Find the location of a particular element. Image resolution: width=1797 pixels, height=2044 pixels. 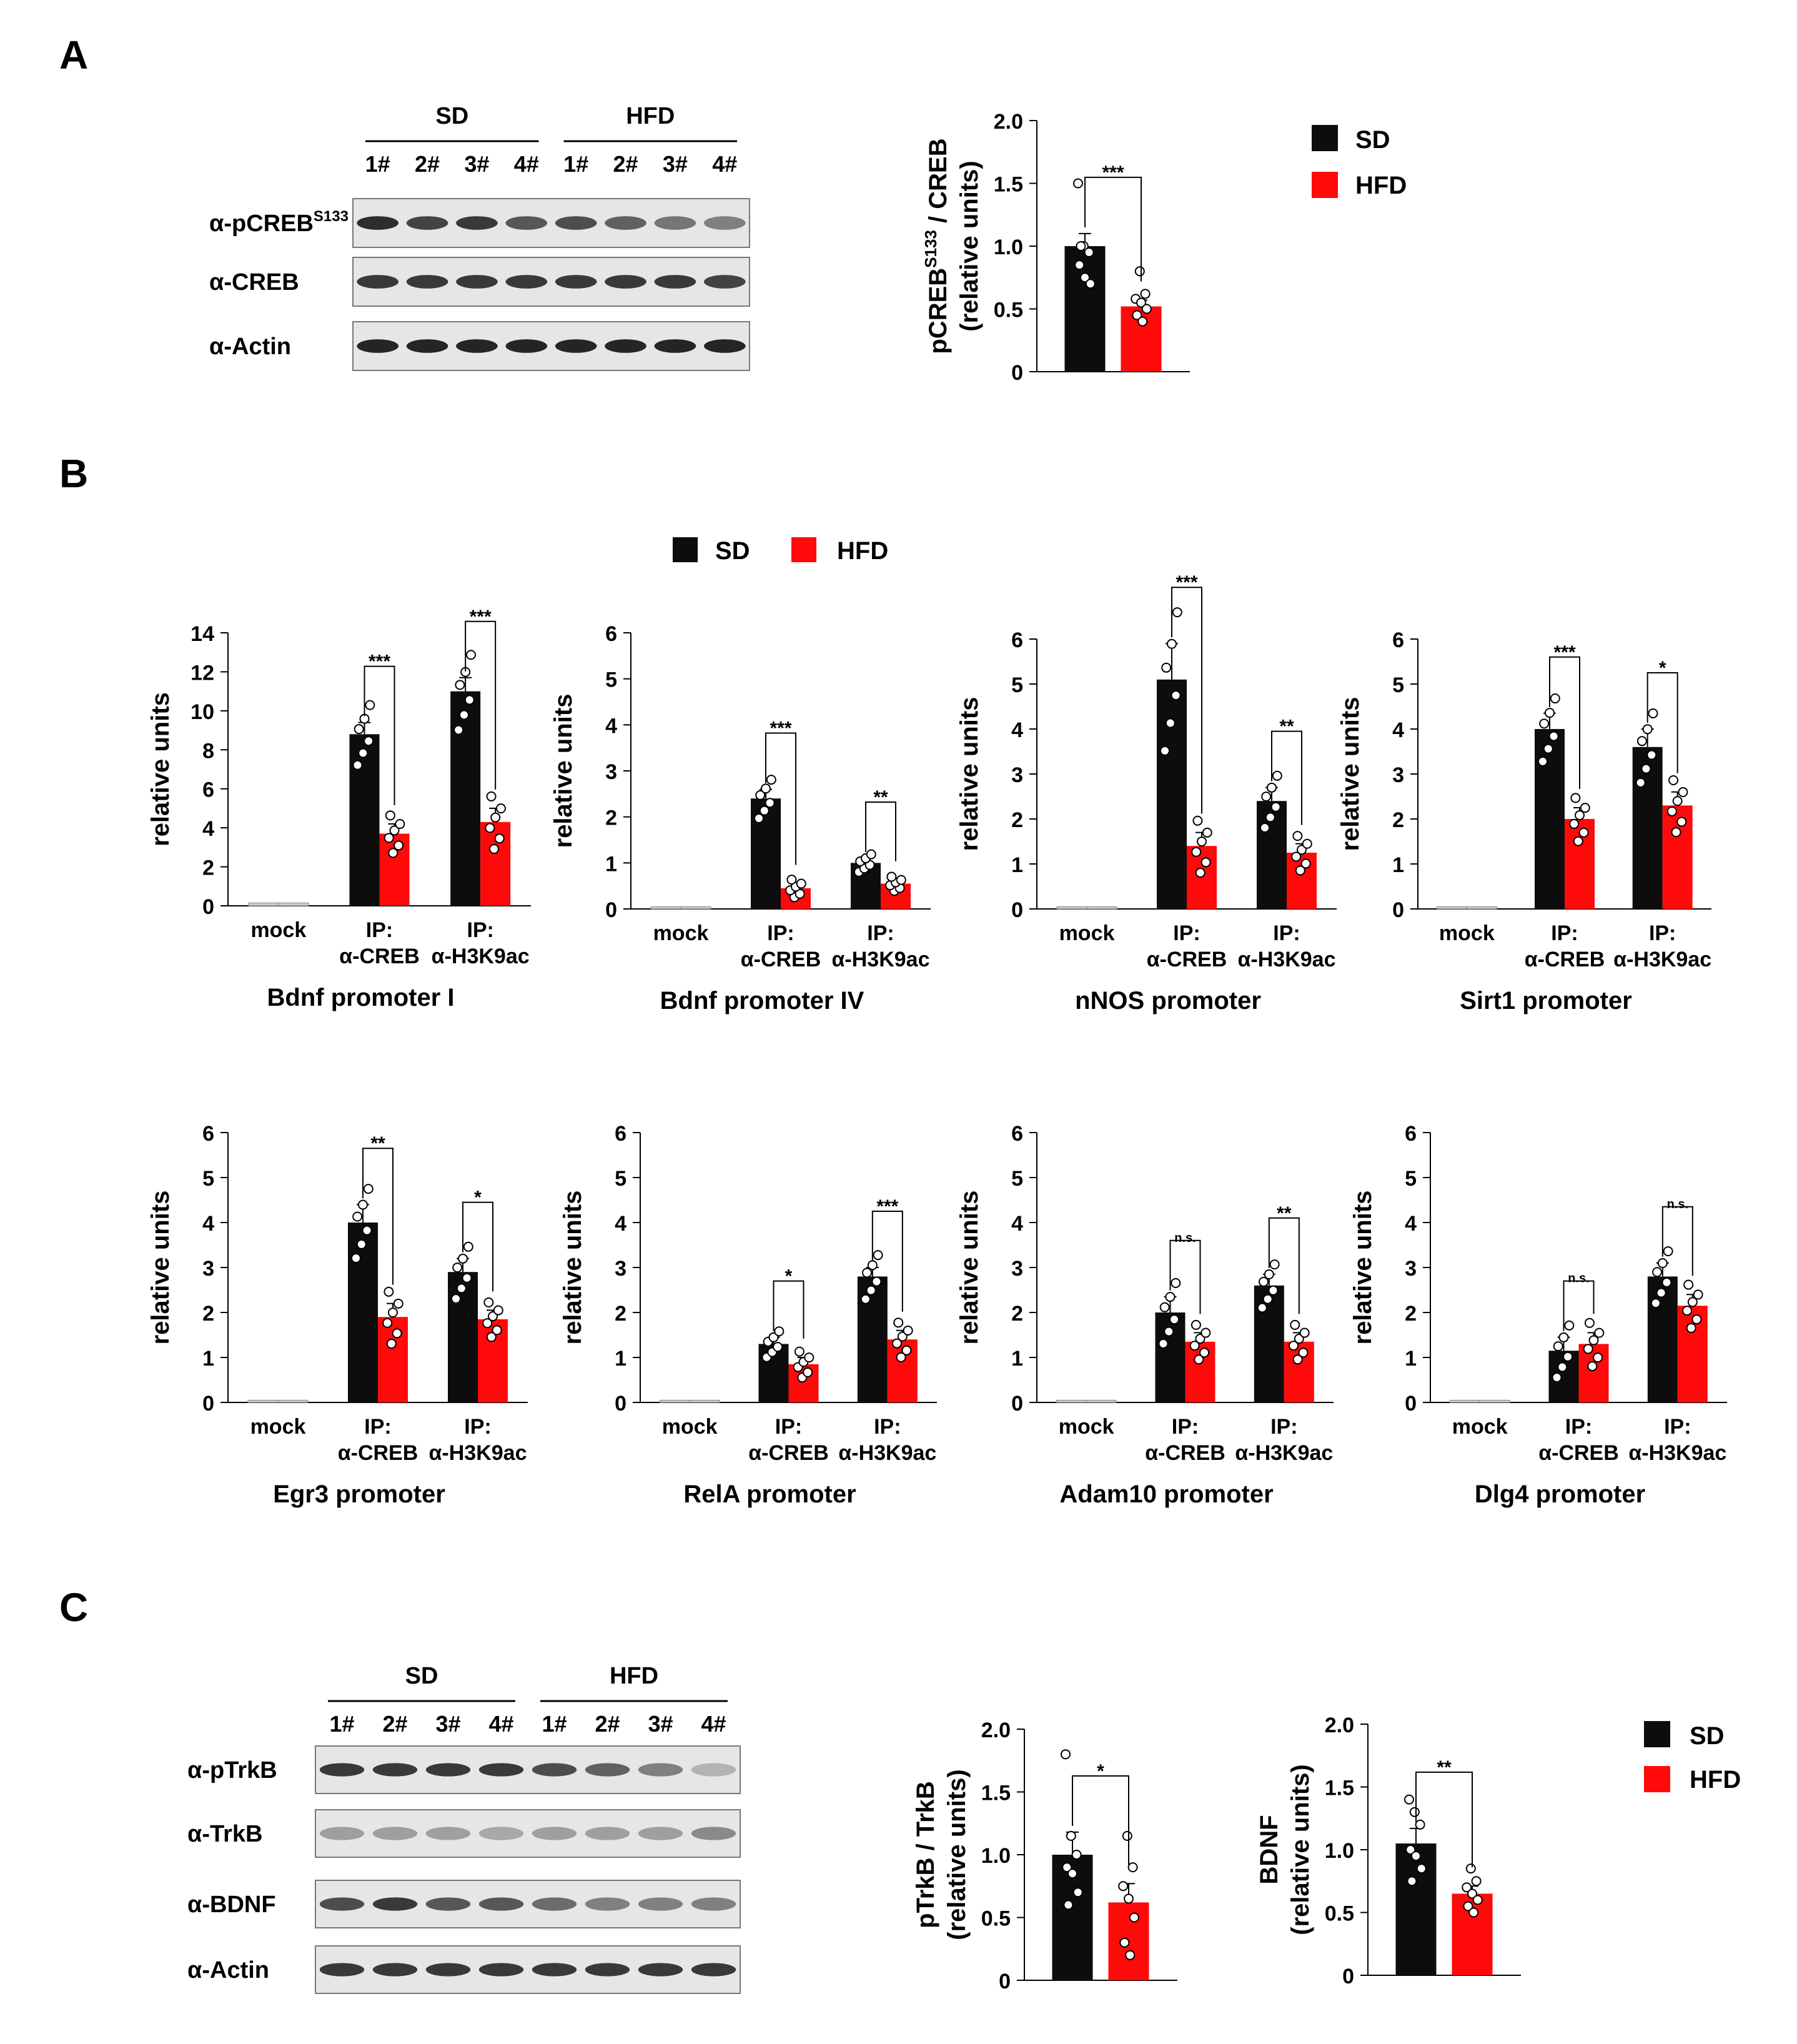

panel-label-c: C is located at coordinates (74, 1607).